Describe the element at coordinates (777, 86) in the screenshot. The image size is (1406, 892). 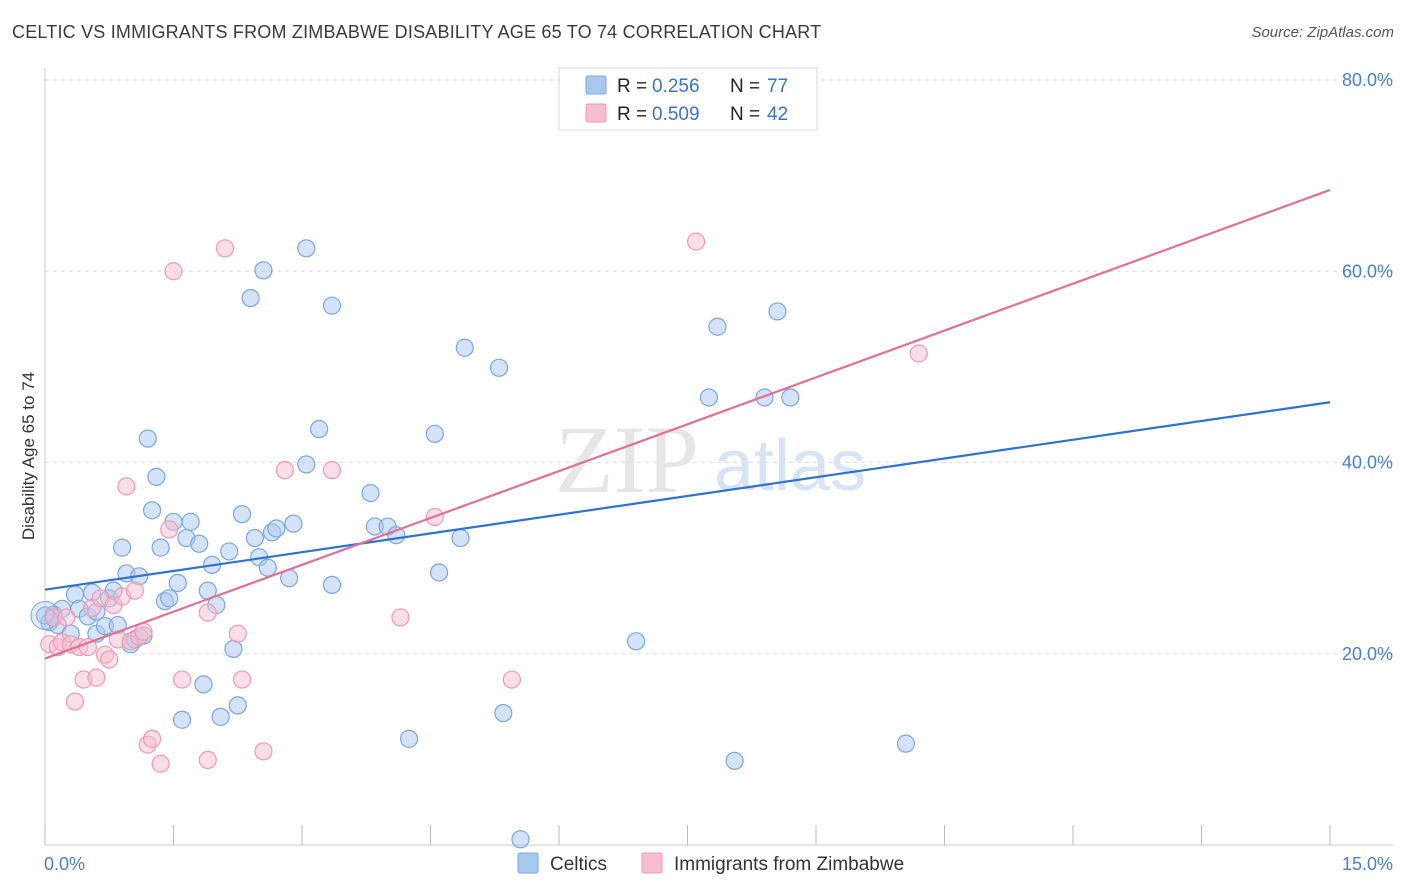
I see `legend-n-value: 77` at that location.